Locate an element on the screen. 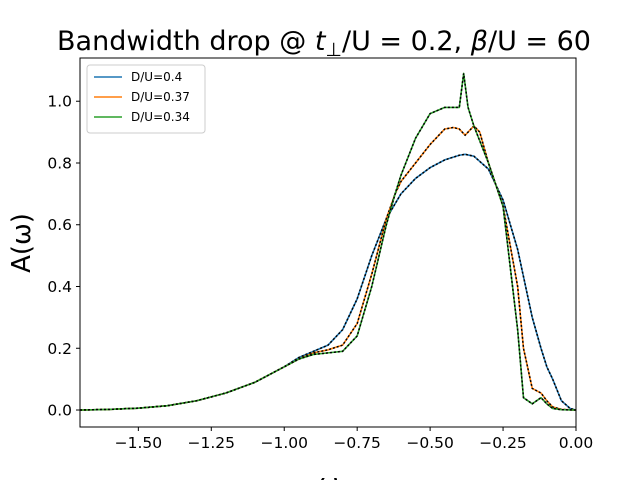  y-tick-label: 1.0 is located at coordinates (59, 102).